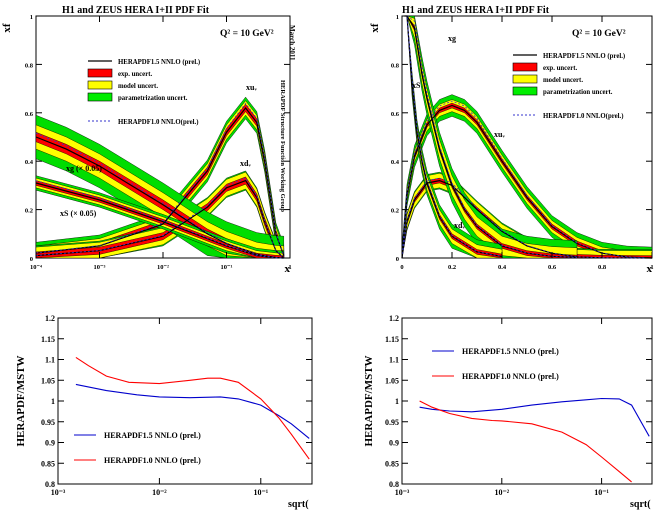 This screenshot has height=514, width=660. I want to click on p2-xtick-label: 1, so click(651, 267).